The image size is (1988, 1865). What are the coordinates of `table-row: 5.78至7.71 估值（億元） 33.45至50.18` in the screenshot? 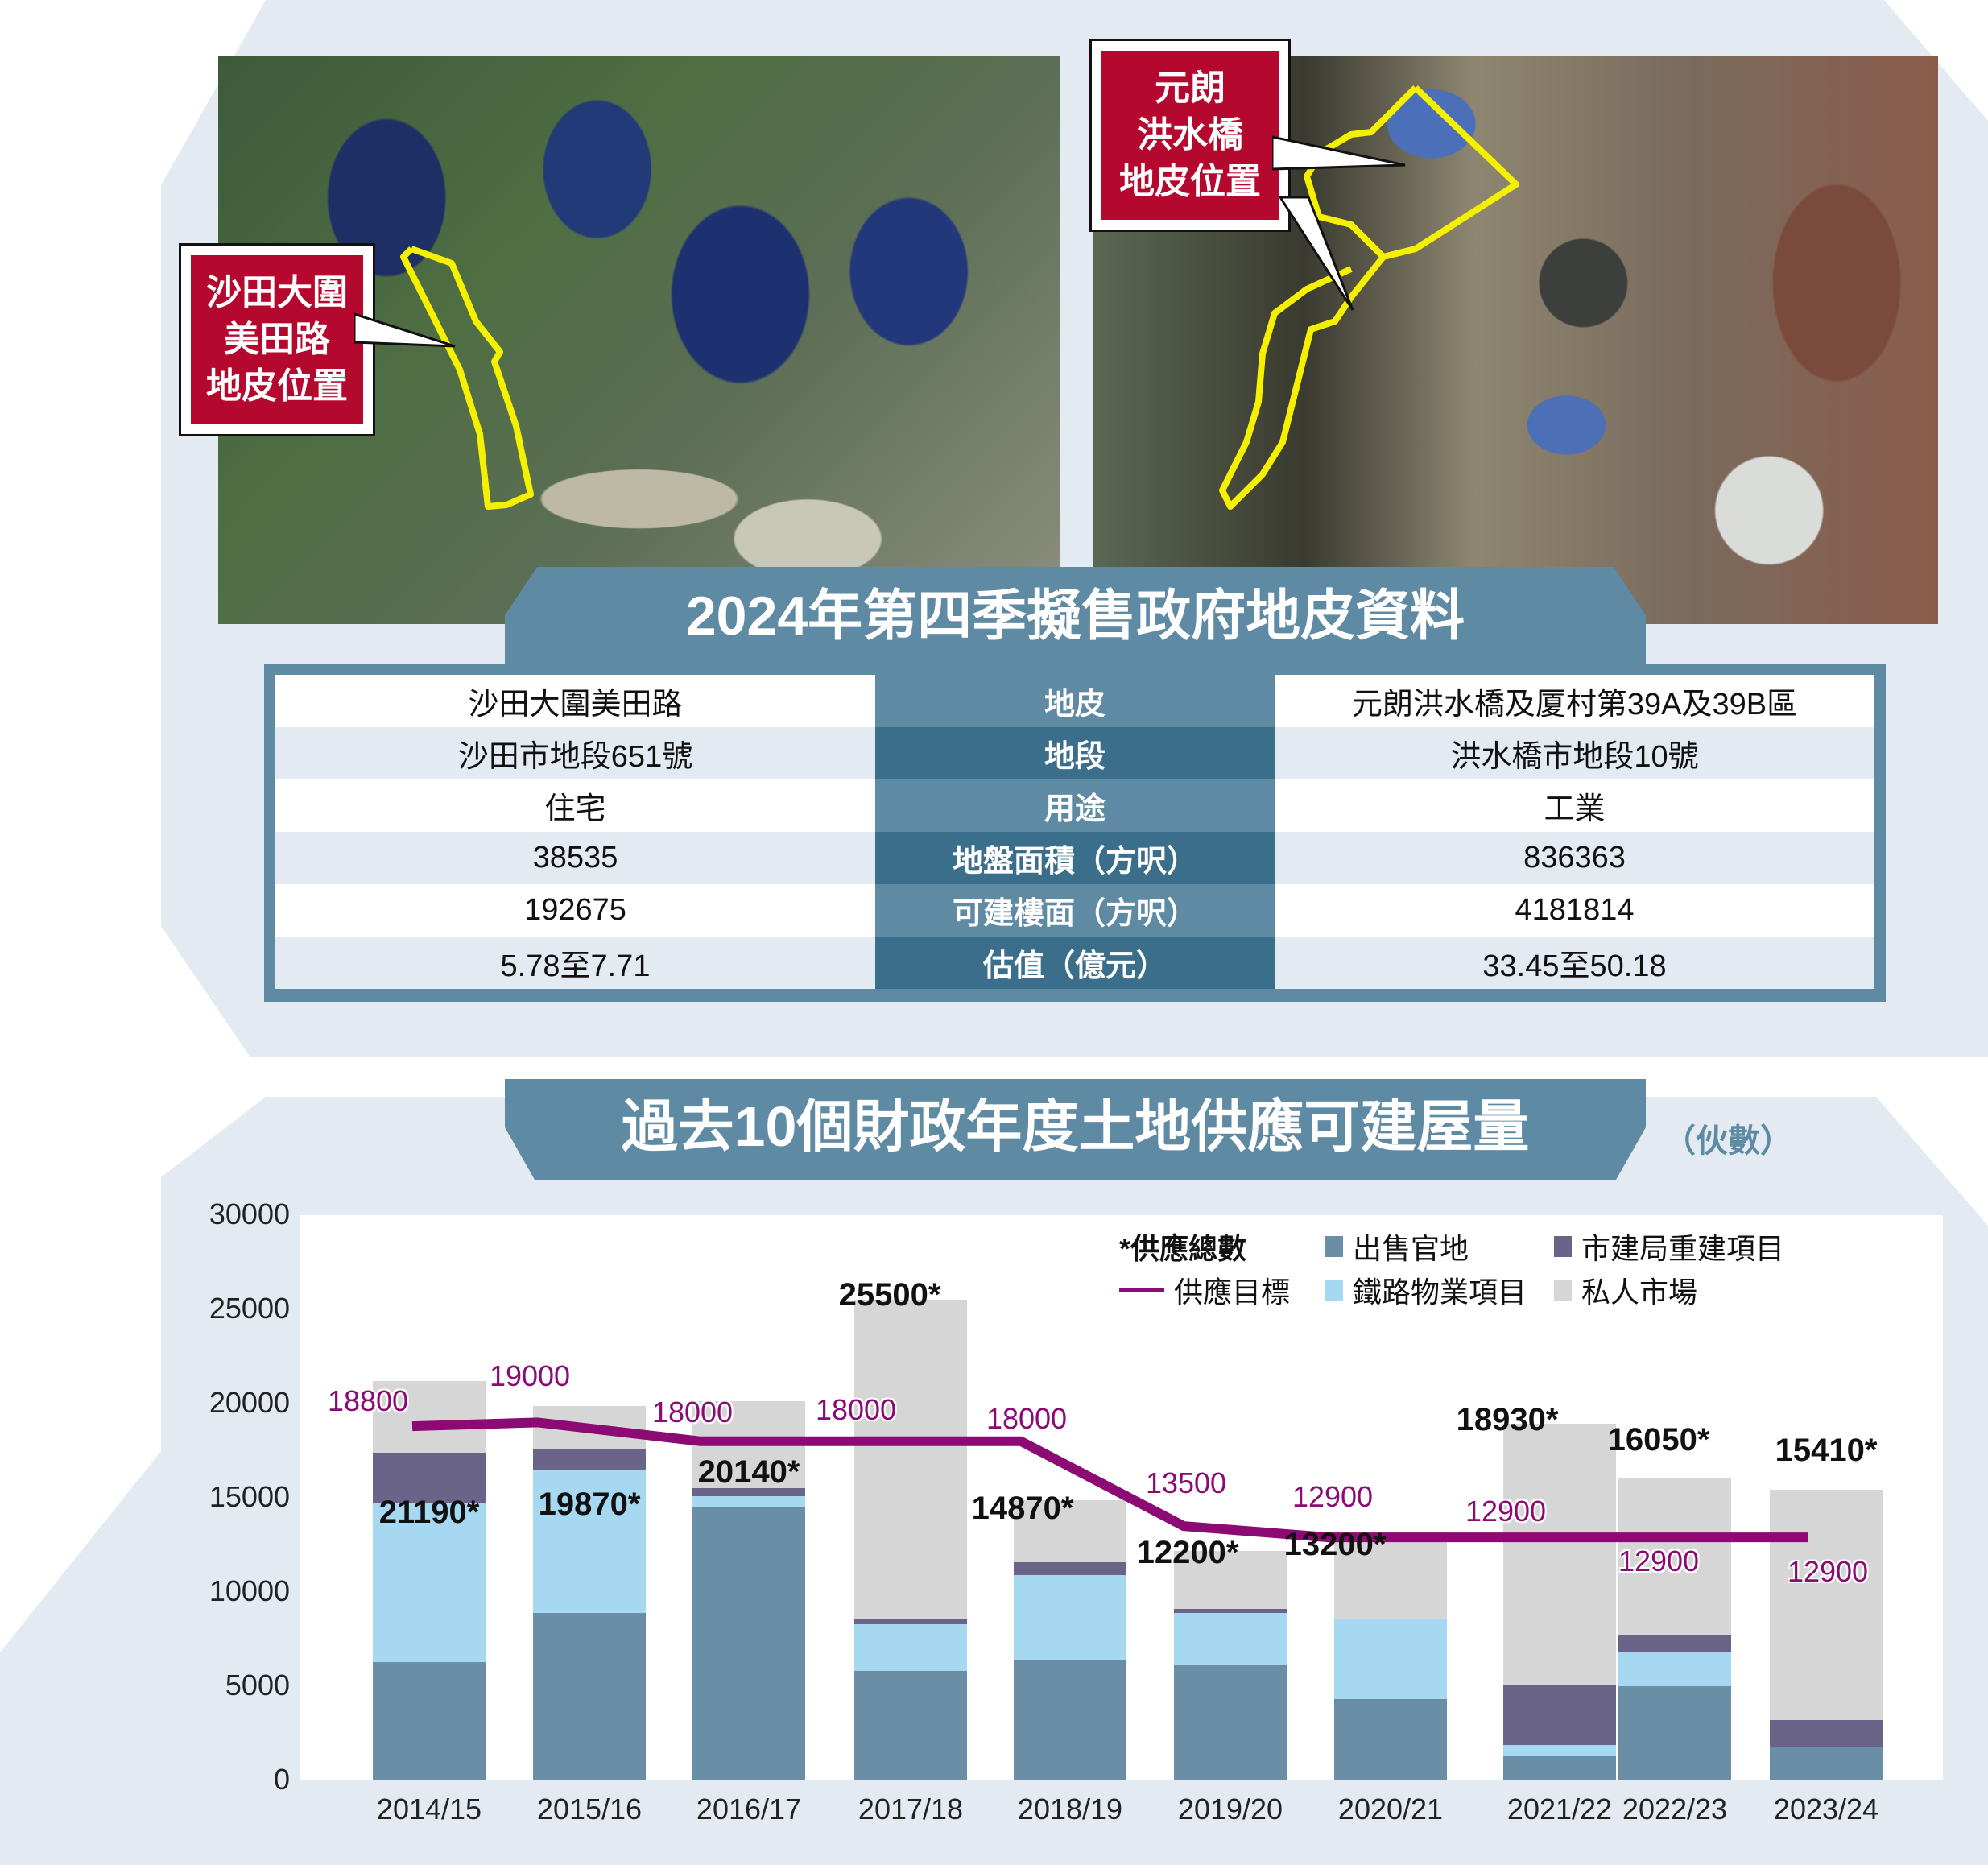 It's located at (1074, 963).